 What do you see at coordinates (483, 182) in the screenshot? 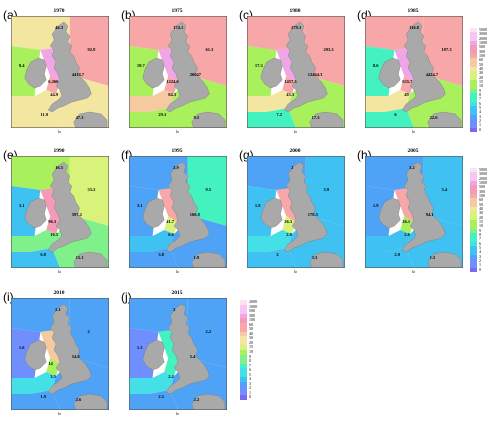
I see `colorbar-label: 1000` at bounding box center [483, 182].